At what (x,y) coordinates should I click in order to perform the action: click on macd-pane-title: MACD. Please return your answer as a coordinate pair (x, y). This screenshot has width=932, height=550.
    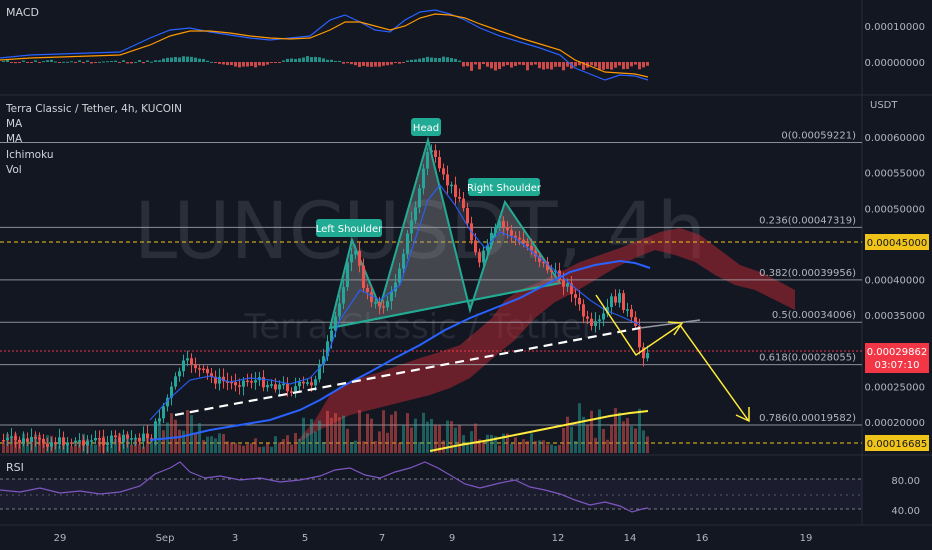
    Looking at the image, I should click on (22, 12).